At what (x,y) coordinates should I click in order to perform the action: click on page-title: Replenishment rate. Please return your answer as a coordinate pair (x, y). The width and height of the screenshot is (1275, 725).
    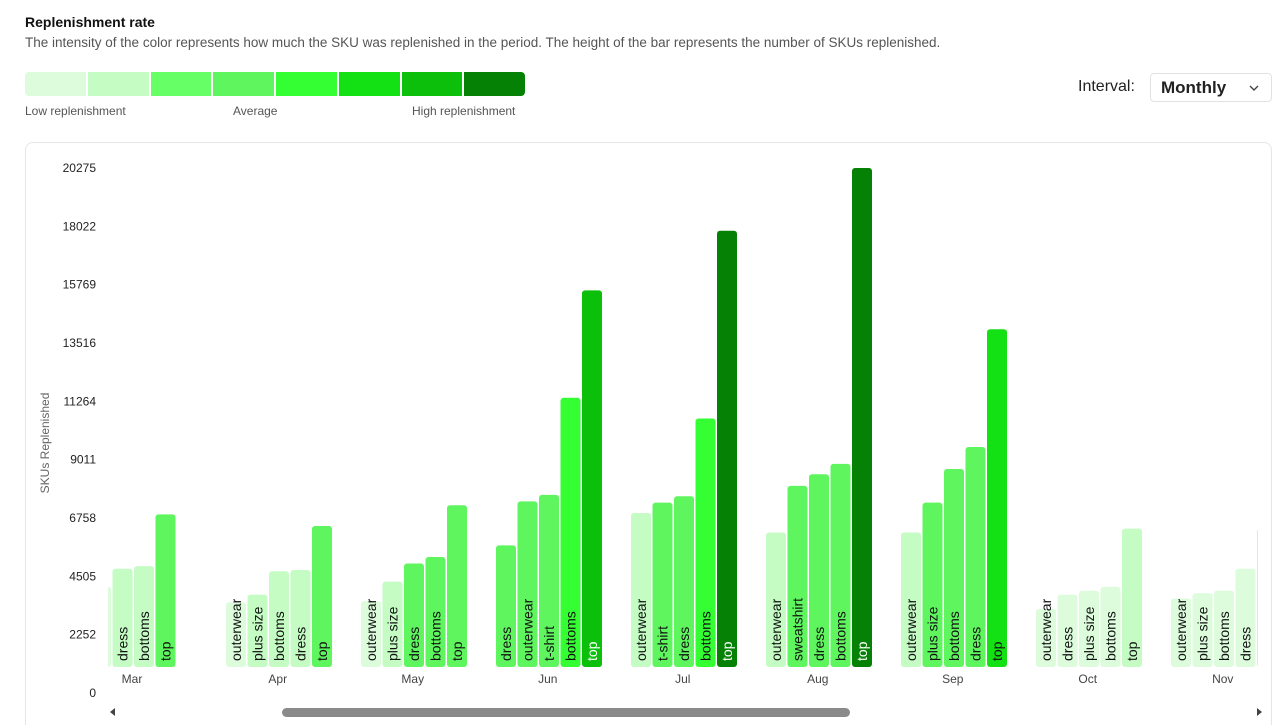
    Looking at the image, I should click on (90, 22).